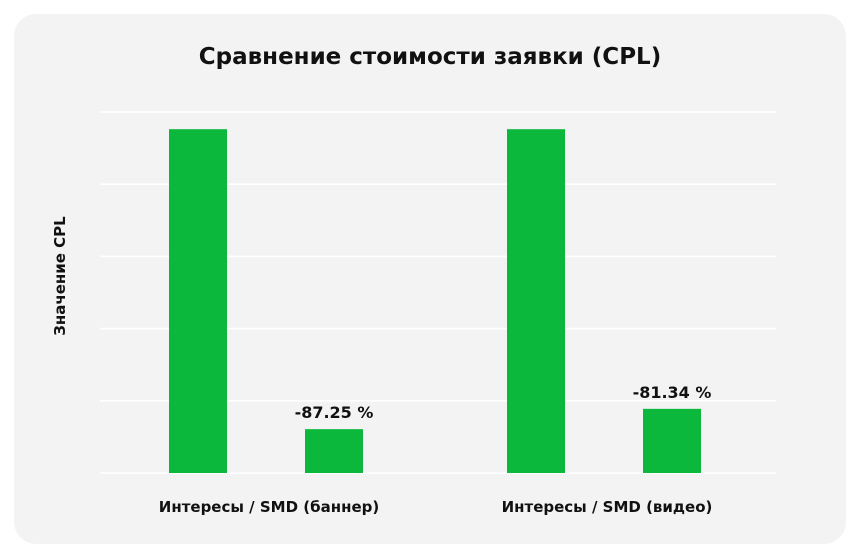  I want to click on data-label: -81.34 %, so click(672, 392).